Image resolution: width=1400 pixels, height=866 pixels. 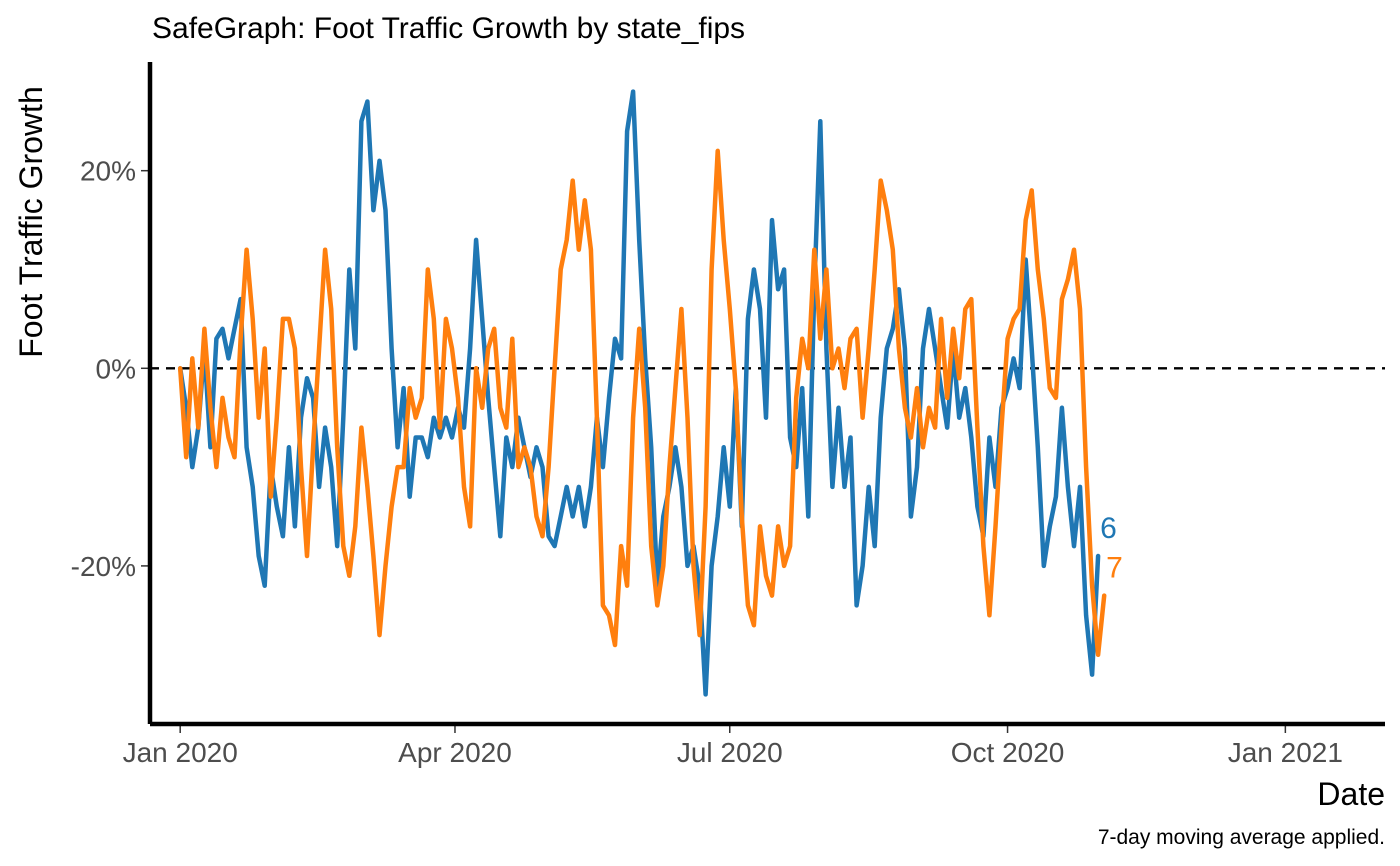 What do you see at coordinates (1114, 568) in the screenshot?
I see `series-end-label-7: 7` at bounding box center [1114, 568].